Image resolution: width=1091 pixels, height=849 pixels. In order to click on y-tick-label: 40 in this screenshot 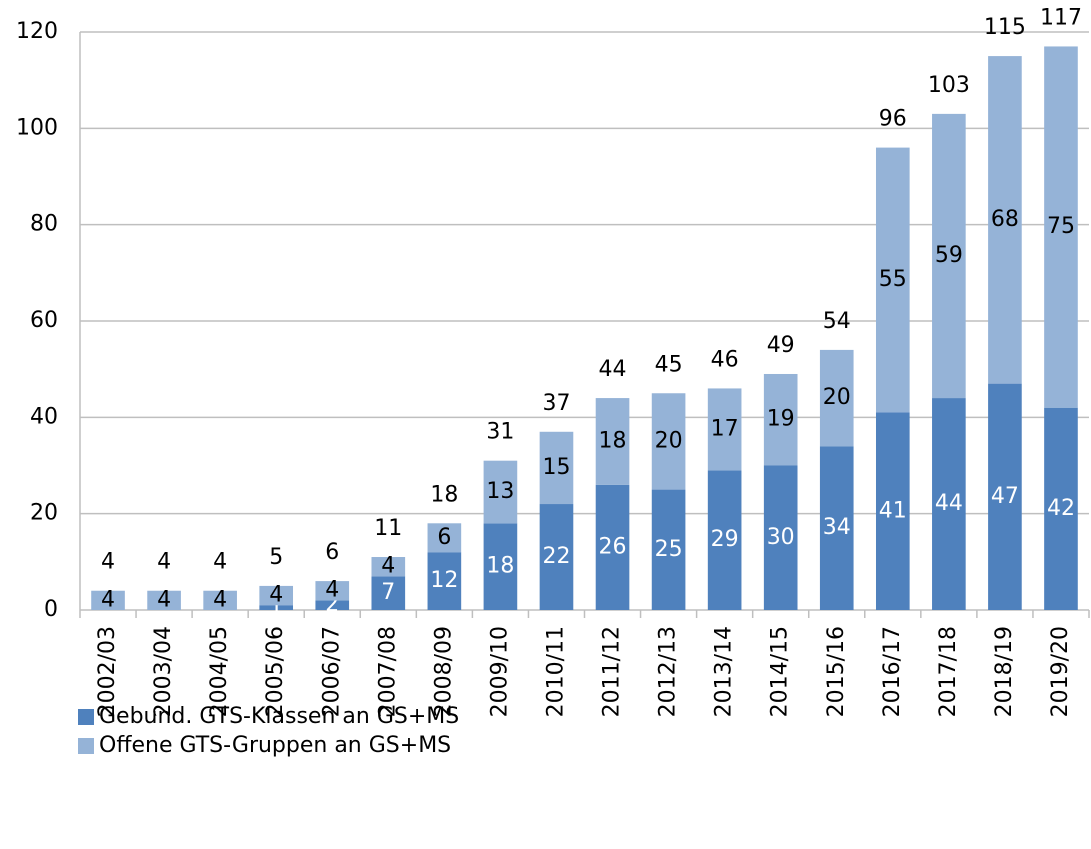, I will do `click(44, 416)`.